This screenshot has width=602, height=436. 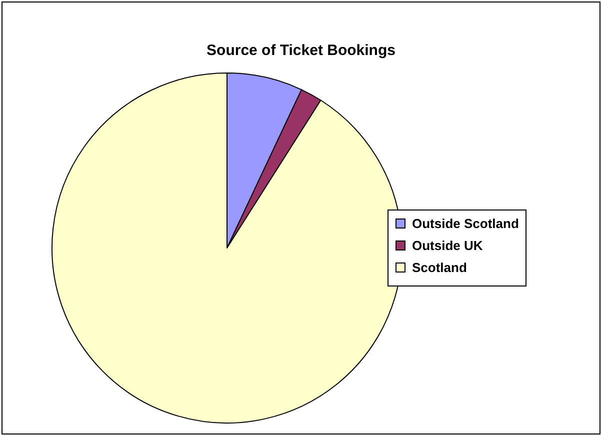 I want to click on chart-title: Source of Ticket Bookings, so click(x=301, y=50).